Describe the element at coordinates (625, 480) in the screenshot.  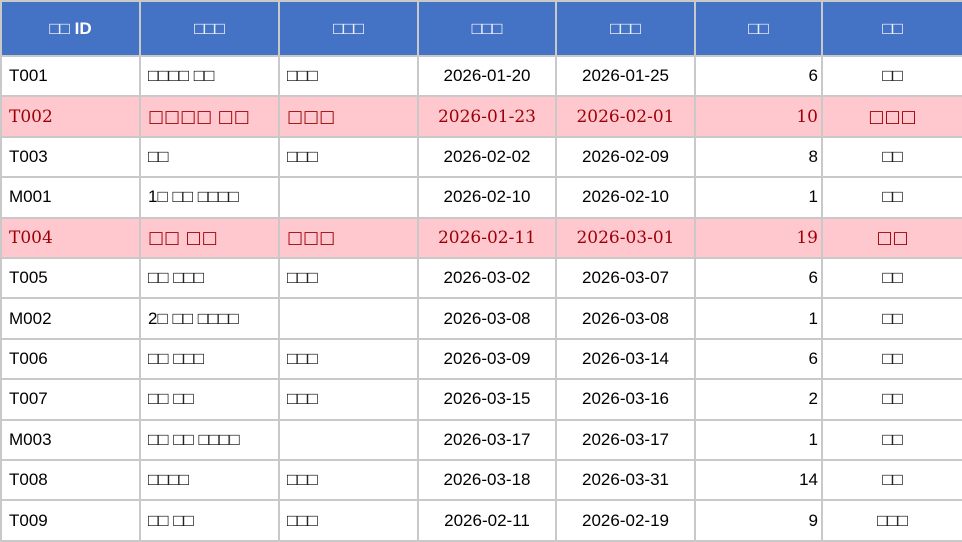
I see `cell-end: 2026-03-31` at that location.